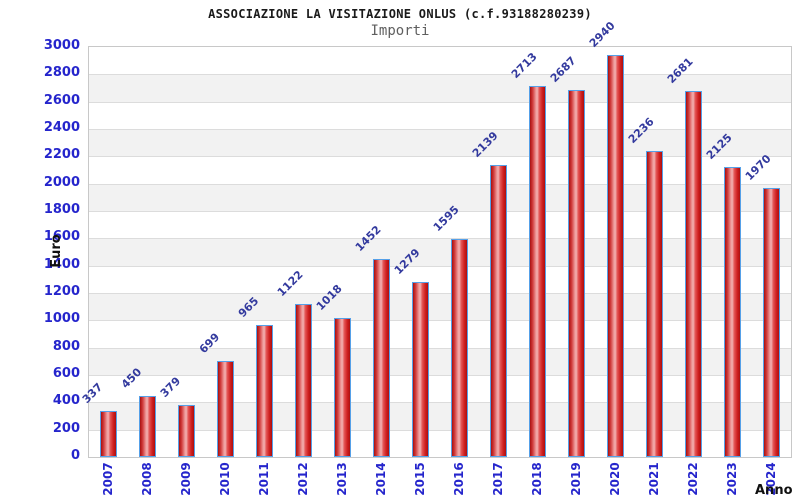  What do you see at coordinates (147, 426) in the screenshot?
I see `bar-2008` at bounding box center [147, 426].